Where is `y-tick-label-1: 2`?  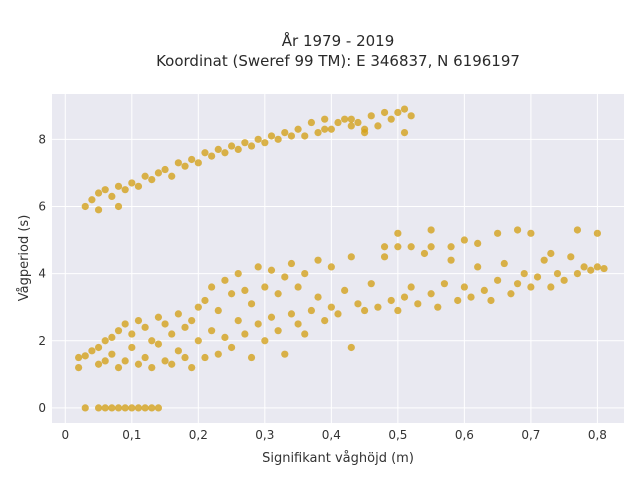
y-tick-label-1: 2 is located at coordinates (42, 341).